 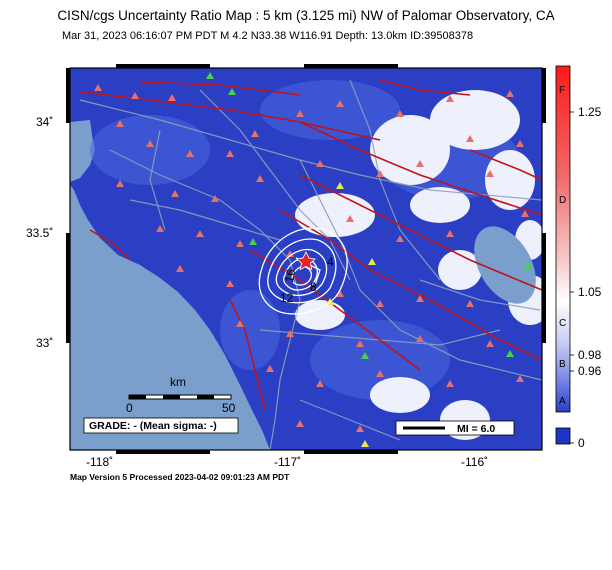 What do you see at coordinates (474, 462) in the screenshot?
I see `x-tick-116: -116˚` at bounding box center [474, 462].